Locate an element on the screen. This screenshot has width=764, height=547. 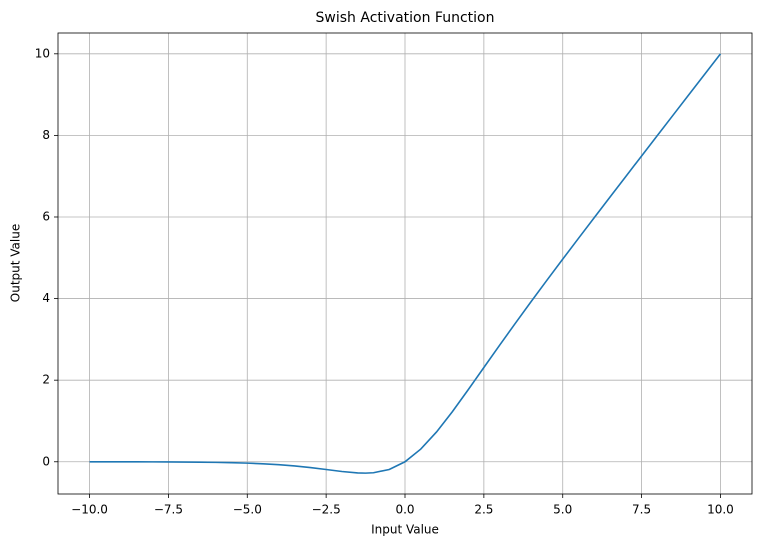
x-tick-label: 2.5 is located at coordinates (483, 510).